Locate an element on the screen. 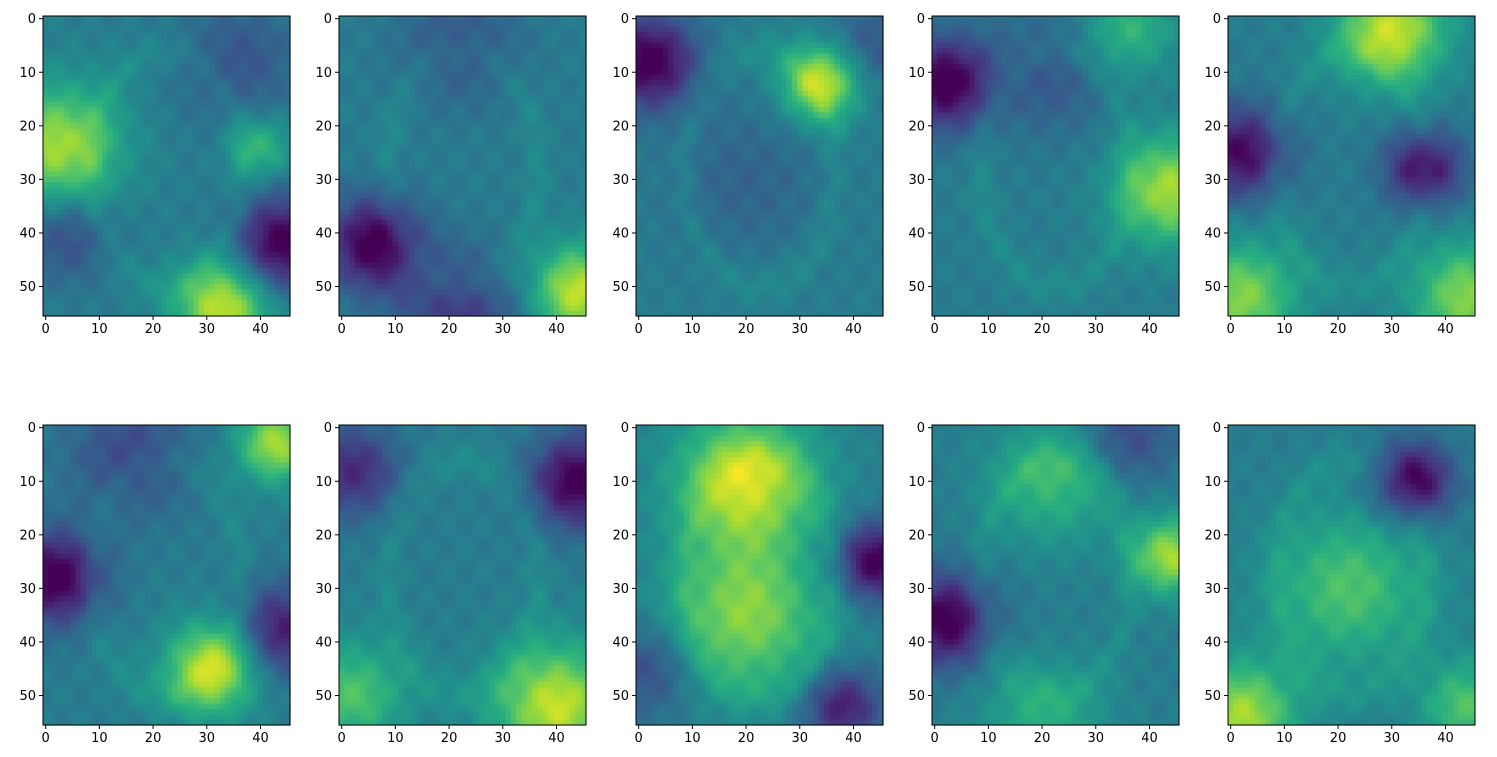 This screenshot has width=1497, height=757. subplot-7: 0 10 20 30 40 0 10 20 30 40 50 is located at coordinates (451, 583).